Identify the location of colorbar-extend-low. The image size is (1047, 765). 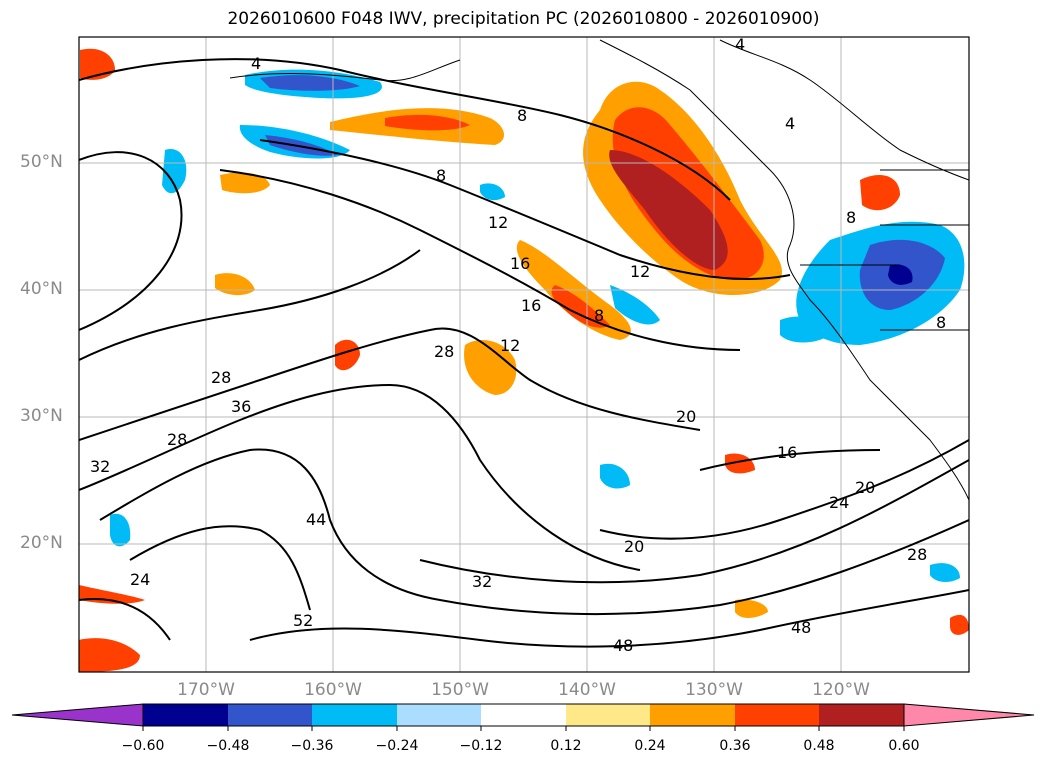
(77, 715).